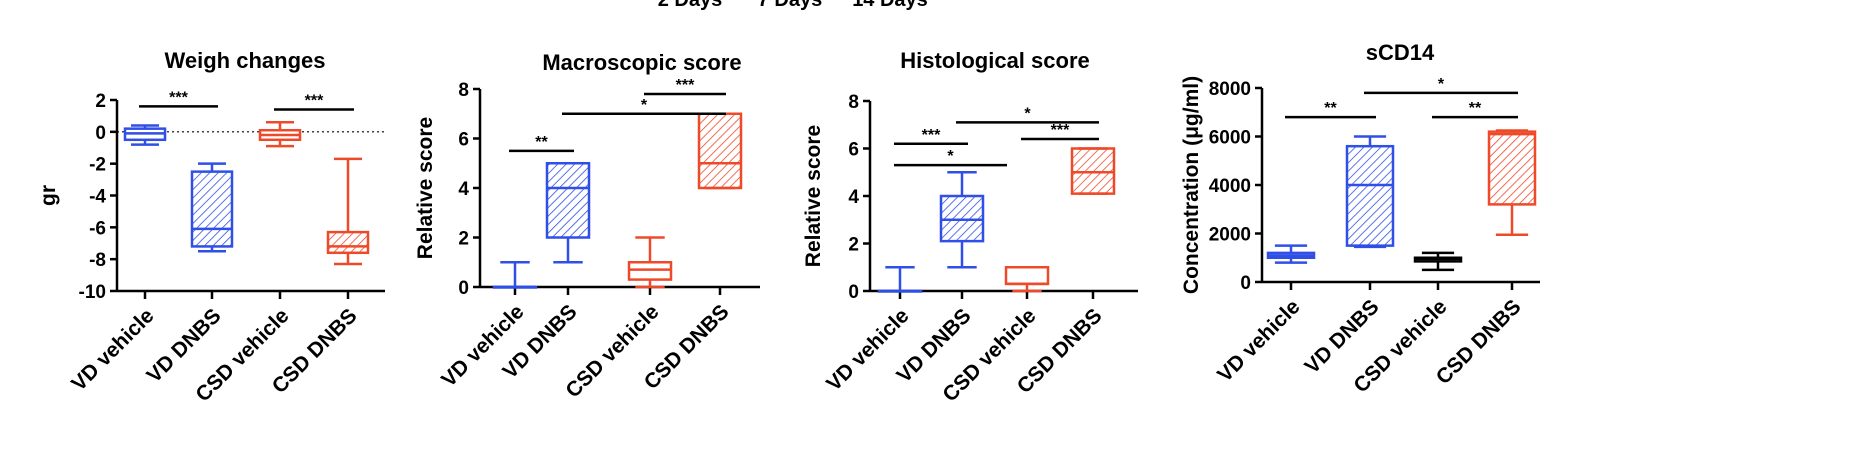 Image resolution: width=1856 pixels, height=473 pixels. Describe the element at coordinates (1230, 186) in the screenshot. I see `y-tick-label: 4000` at that location.